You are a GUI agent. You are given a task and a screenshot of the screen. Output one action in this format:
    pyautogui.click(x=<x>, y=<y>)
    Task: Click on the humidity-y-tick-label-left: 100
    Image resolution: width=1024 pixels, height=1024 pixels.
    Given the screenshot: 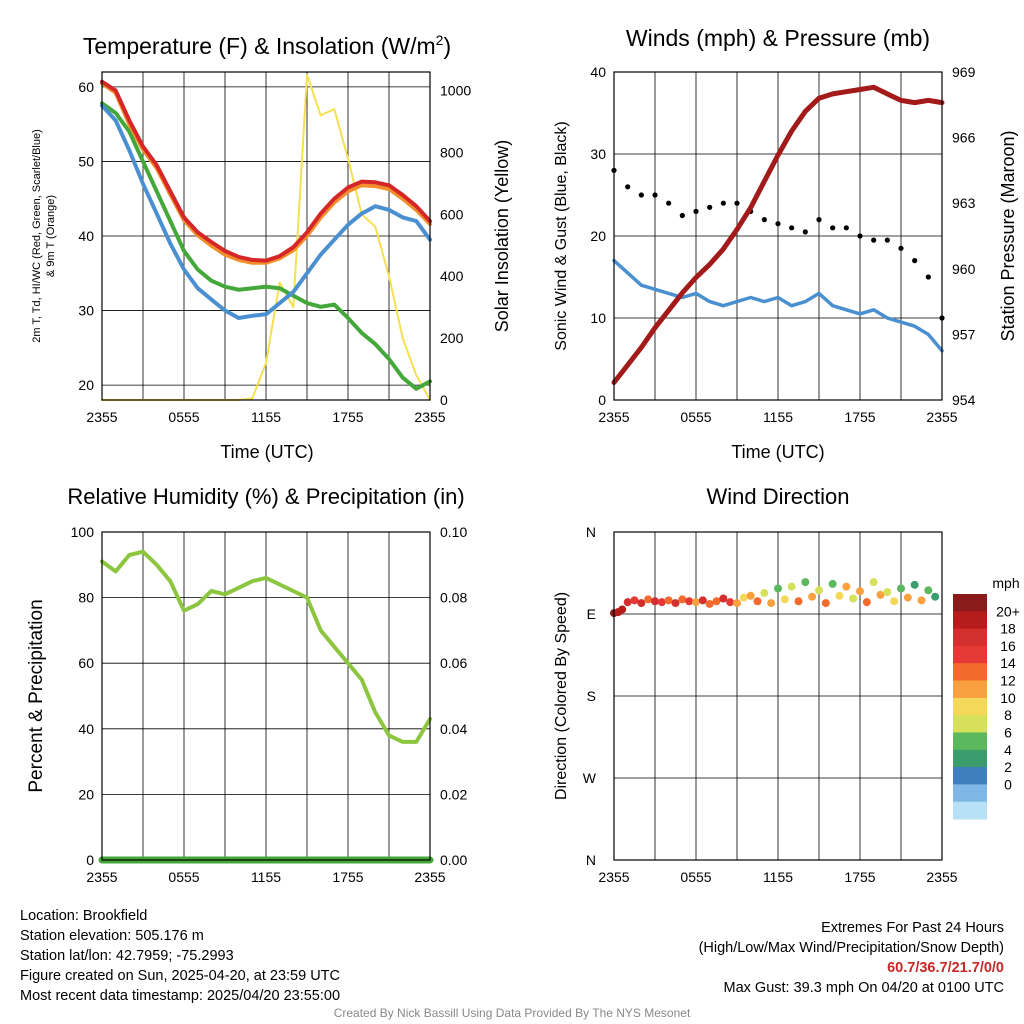 What is the action you would take?
    pyautogui.click(x=83, y=532)
    